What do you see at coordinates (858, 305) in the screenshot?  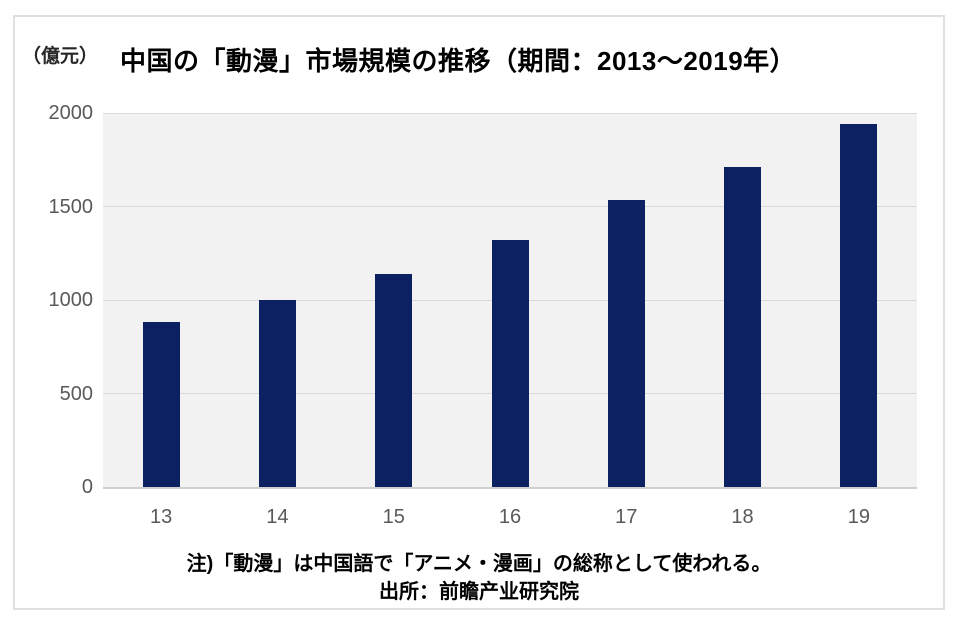 I see `bar-2019` at bounding box center [858, 305].